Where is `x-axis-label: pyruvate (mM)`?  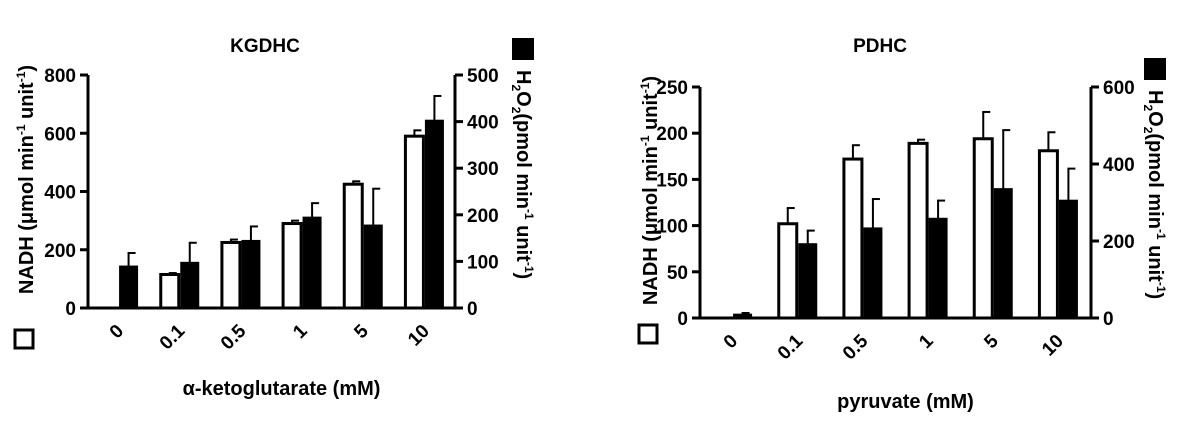
x-axis-label: pyruvate (mM) is located at coordinates (905, 402).